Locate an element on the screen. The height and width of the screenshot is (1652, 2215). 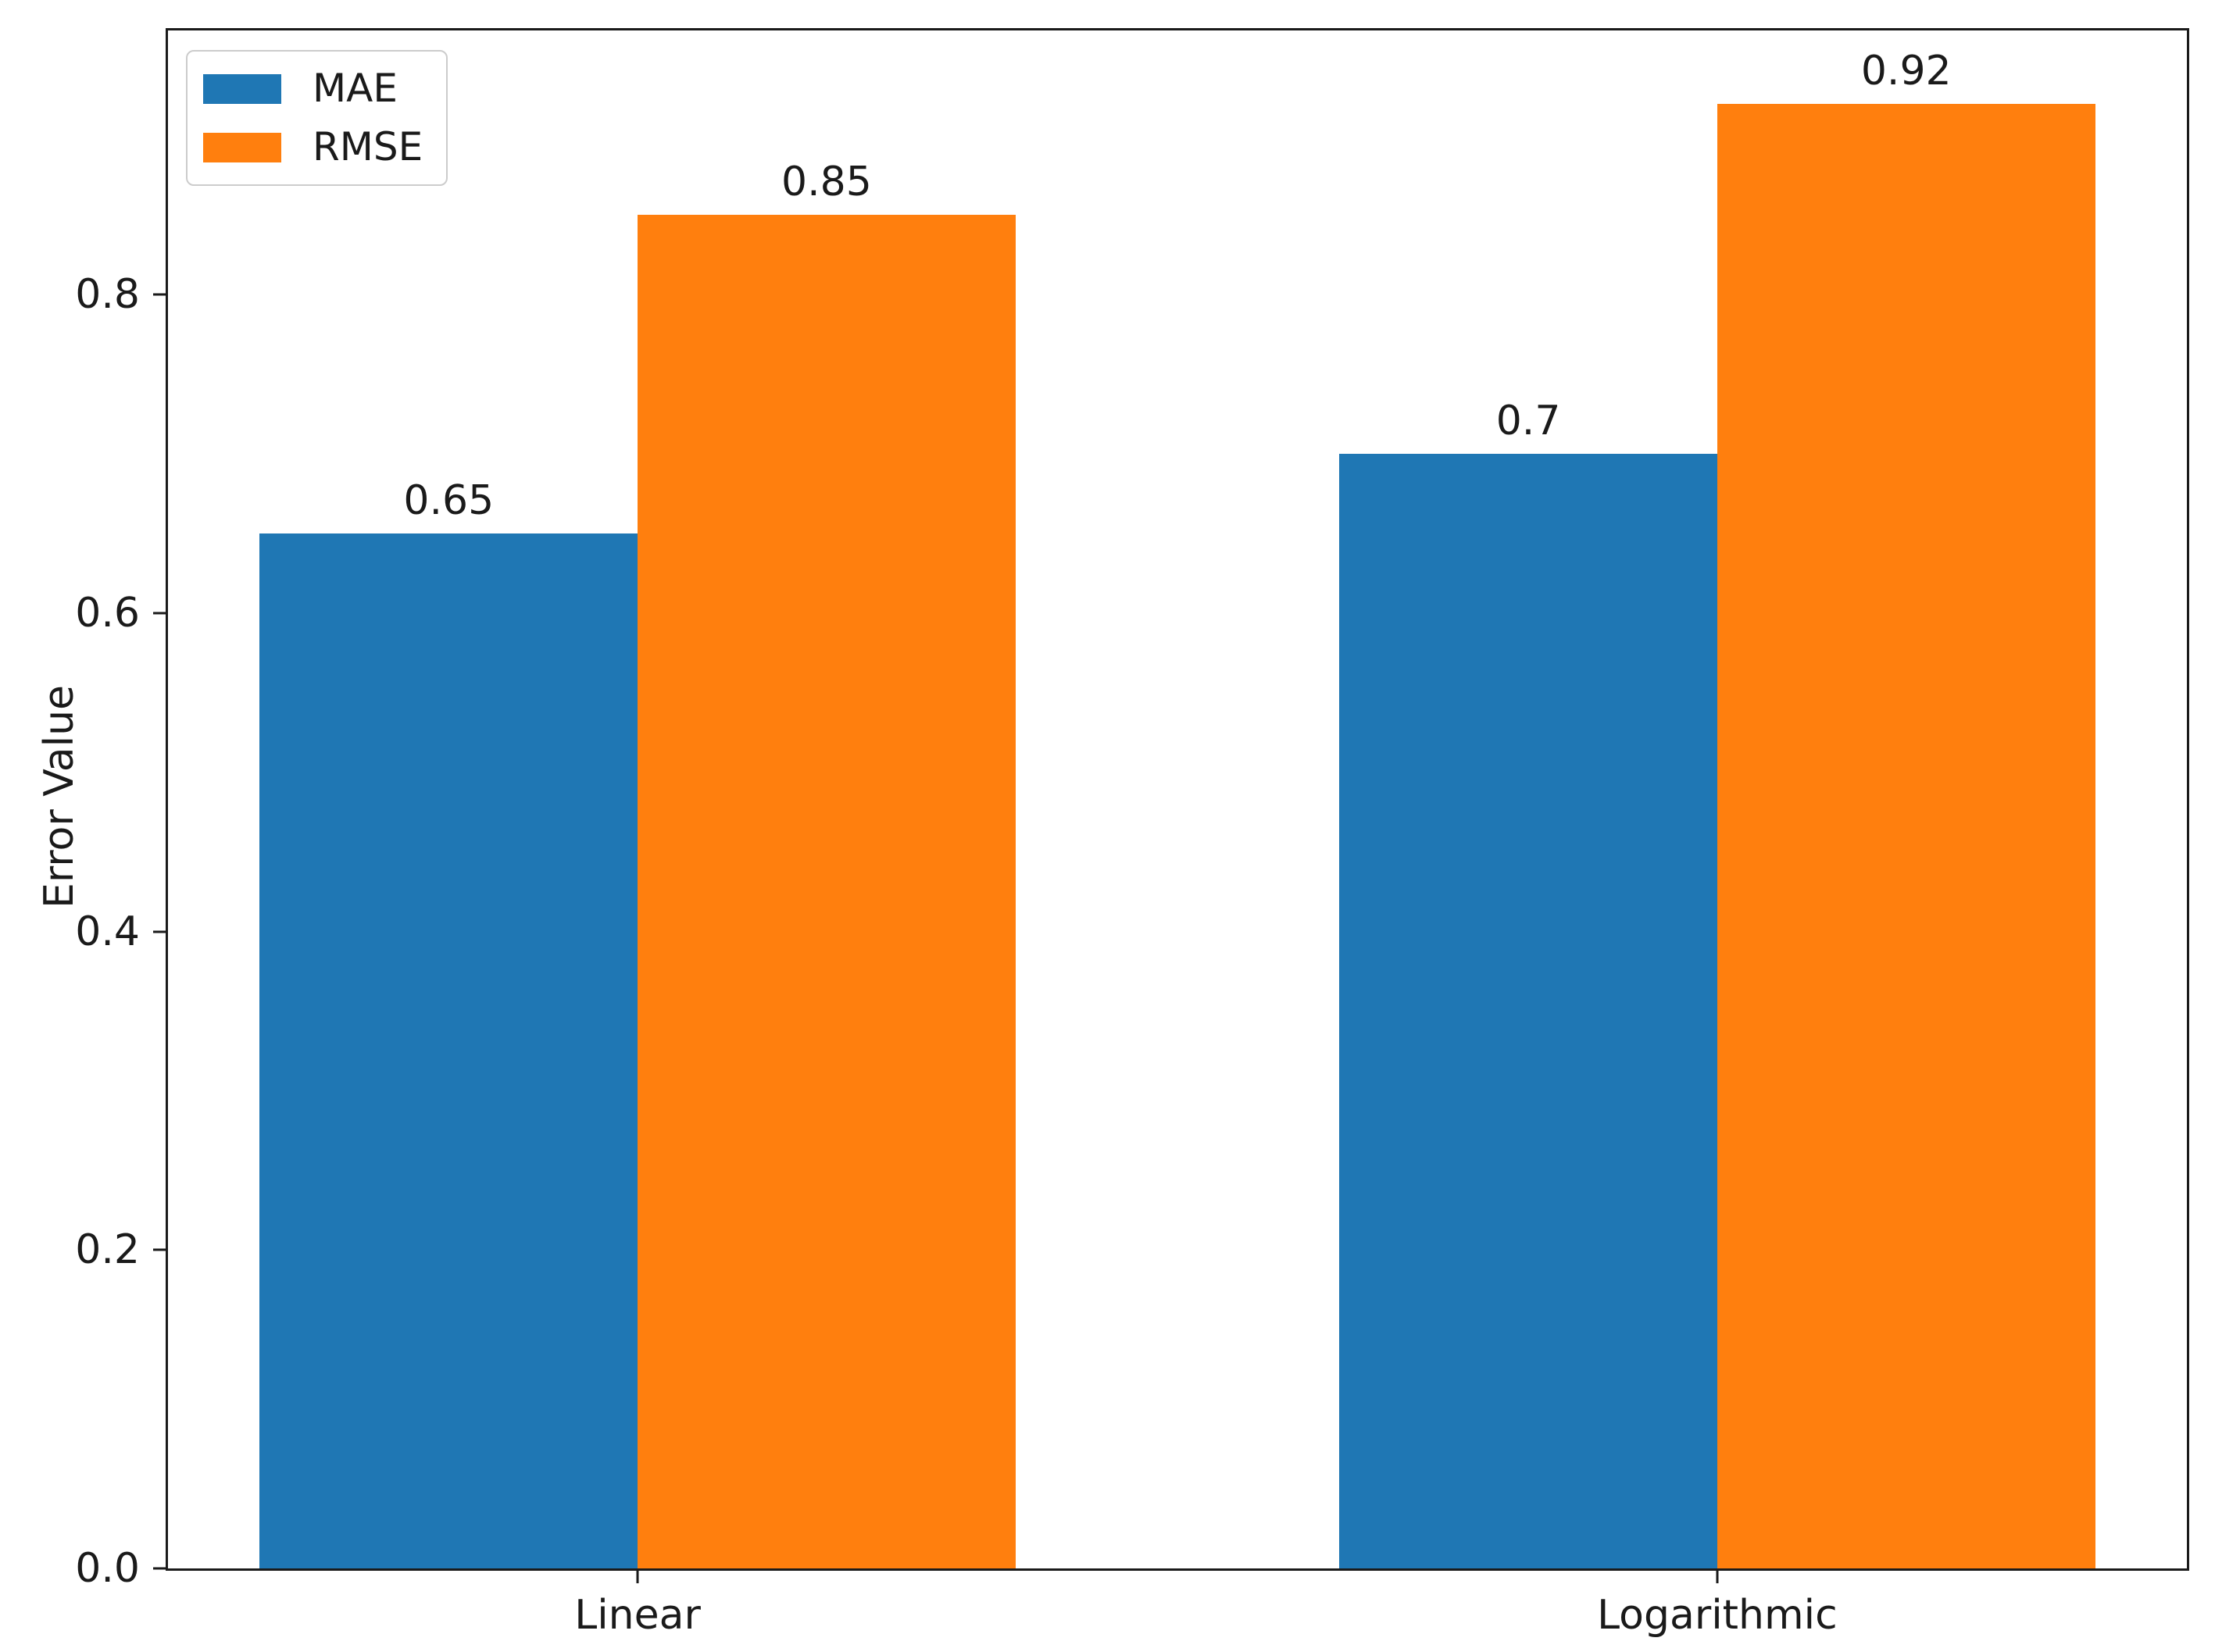
value-label-mae-logarithmic: 0.7 is located at coordinates (1528, 421).